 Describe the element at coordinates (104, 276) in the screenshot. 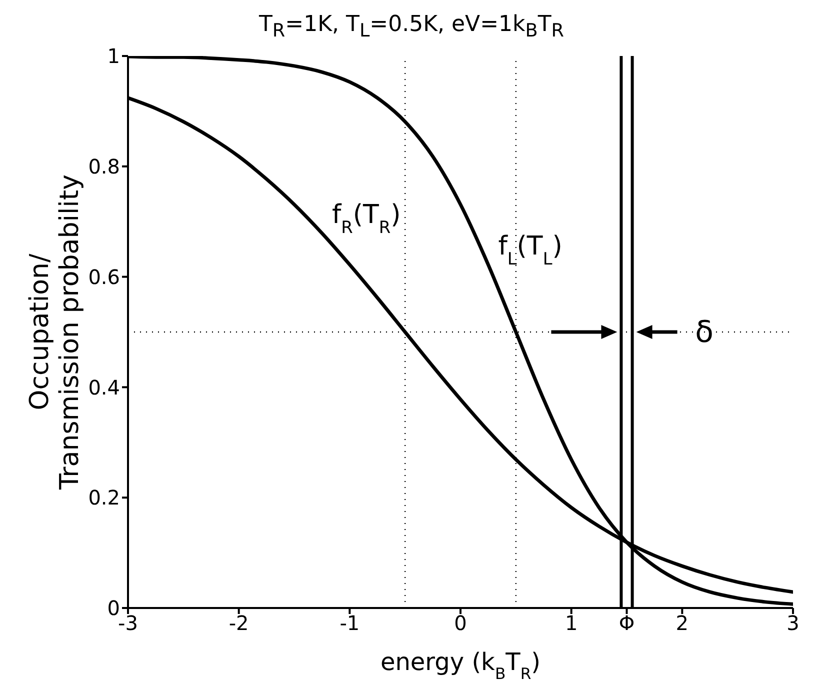

I see `y-tick-label: 0.6` at that location.